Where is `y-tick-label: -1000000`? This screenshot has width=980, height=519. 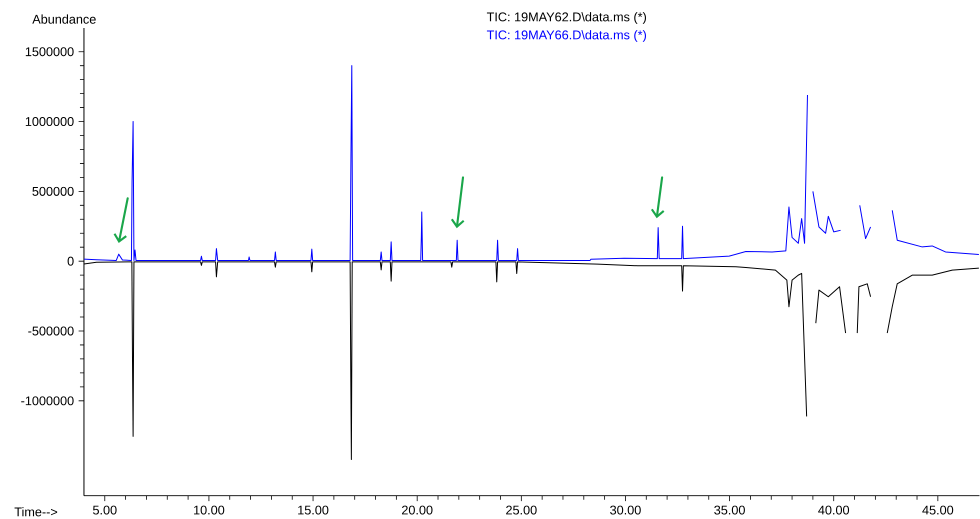 y-tick-label: -1000000 is located at coordinates (47, 401).